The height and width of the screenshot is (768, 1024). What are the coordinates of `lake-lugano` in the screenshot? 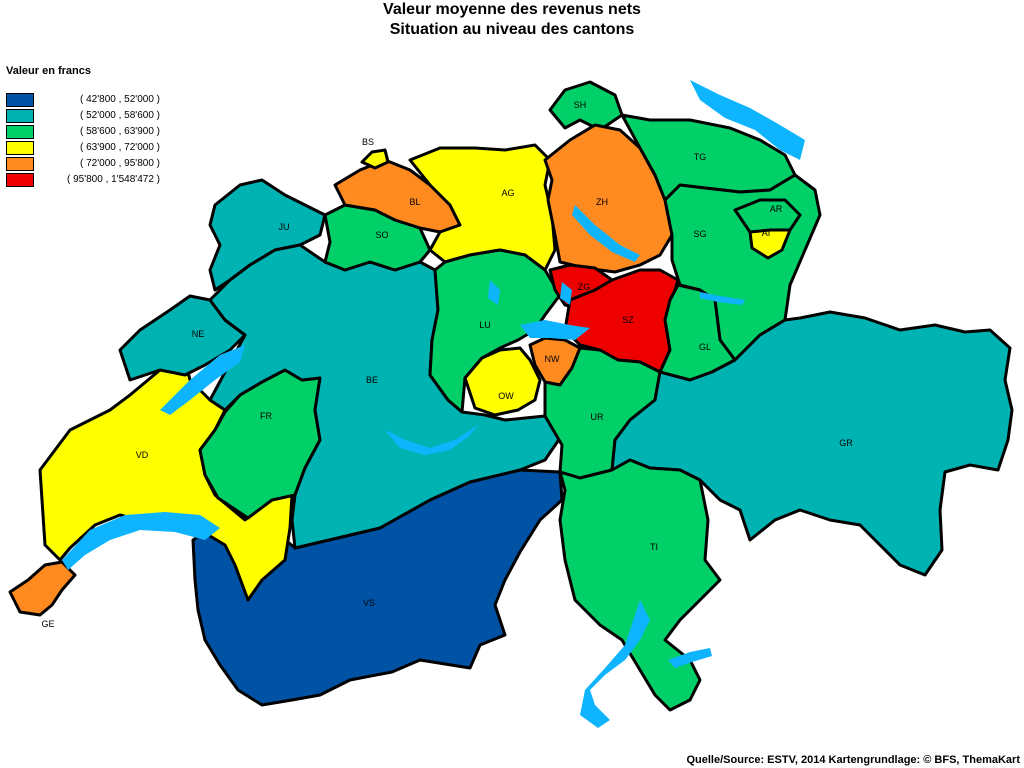 It's located at (690, 658).